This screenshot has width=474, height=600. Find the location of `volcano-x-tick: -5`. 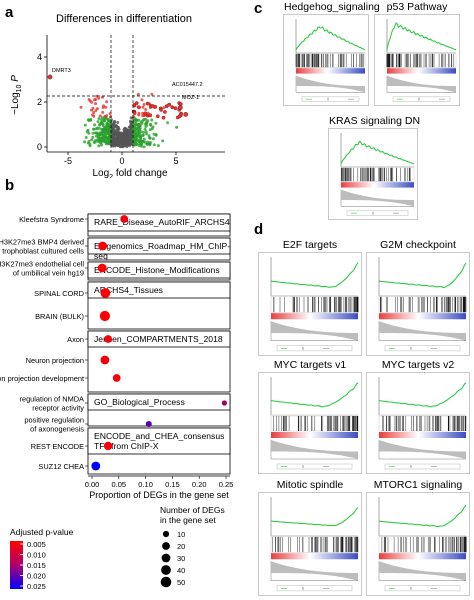

volcano-x-tick: -5 is located at coordinates (68, 161).